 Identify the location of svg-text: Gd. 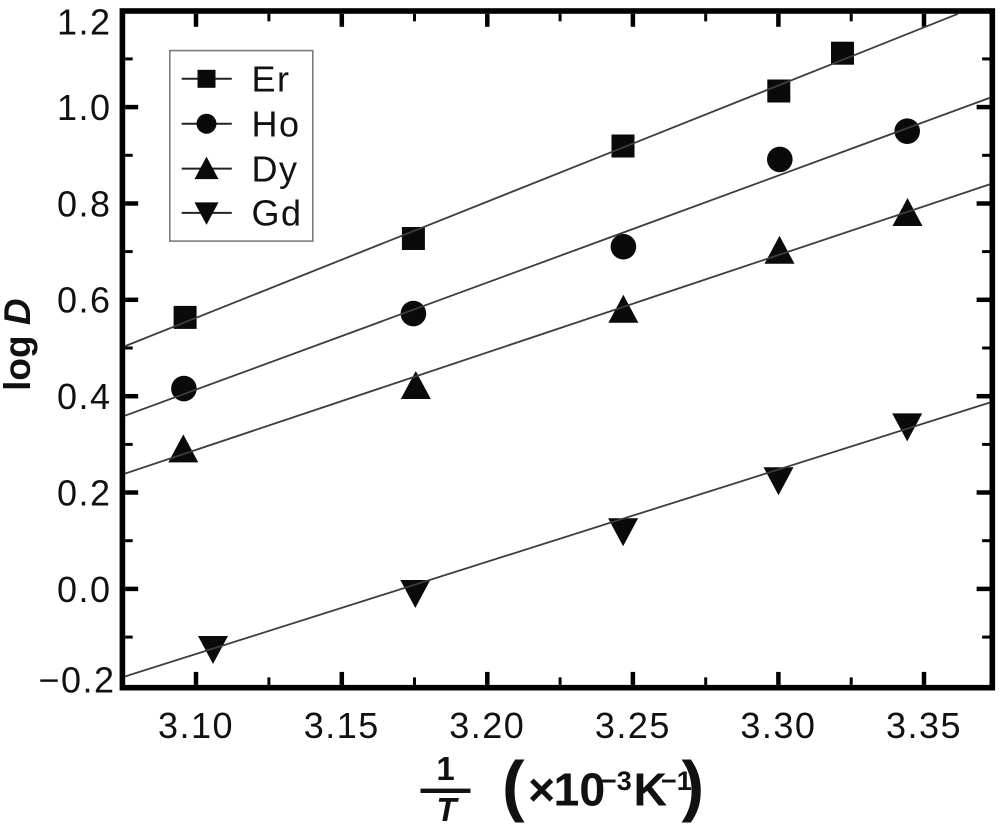
(277, 213).